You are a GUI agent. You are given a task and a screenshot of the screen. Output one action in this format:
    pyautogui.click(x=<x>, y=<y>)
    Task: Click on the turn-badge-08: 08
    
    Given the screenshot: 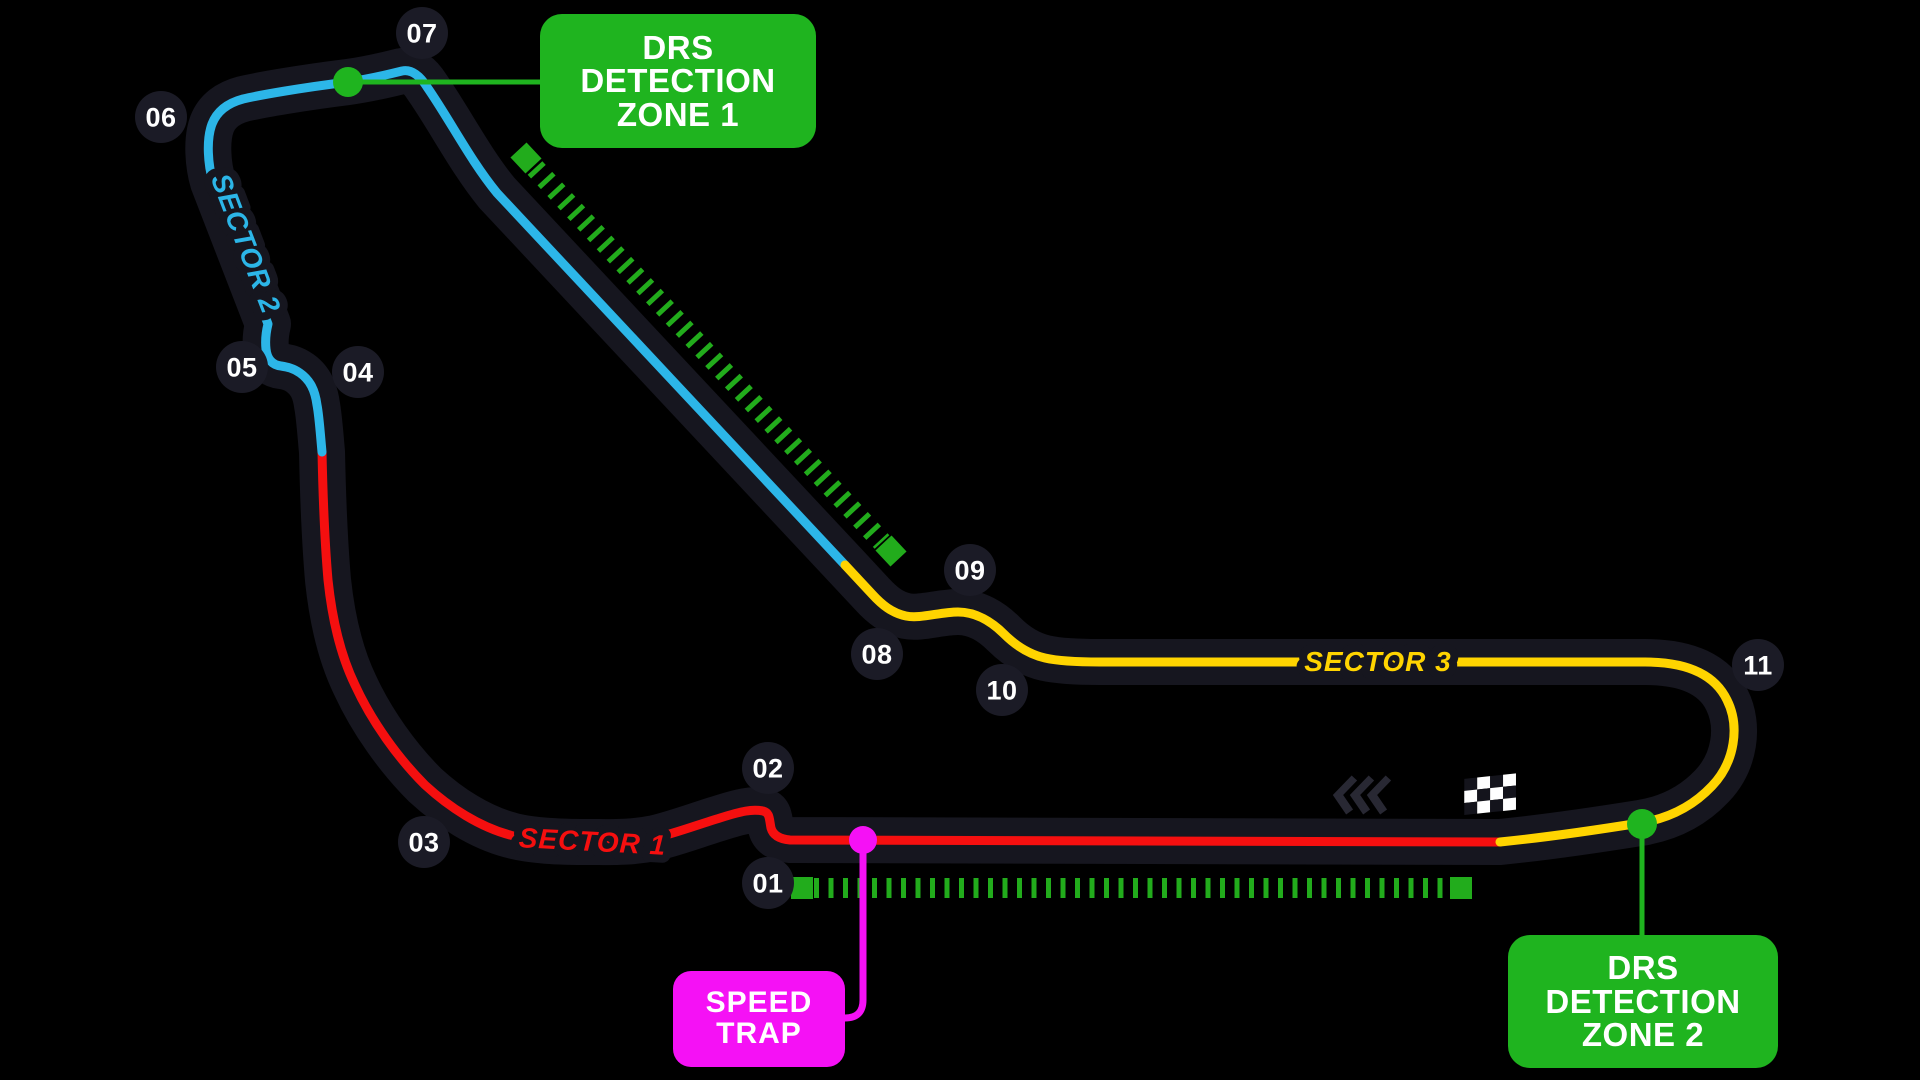 What is the action you would take?
    pyautogui.click(x=877, y=654)
    